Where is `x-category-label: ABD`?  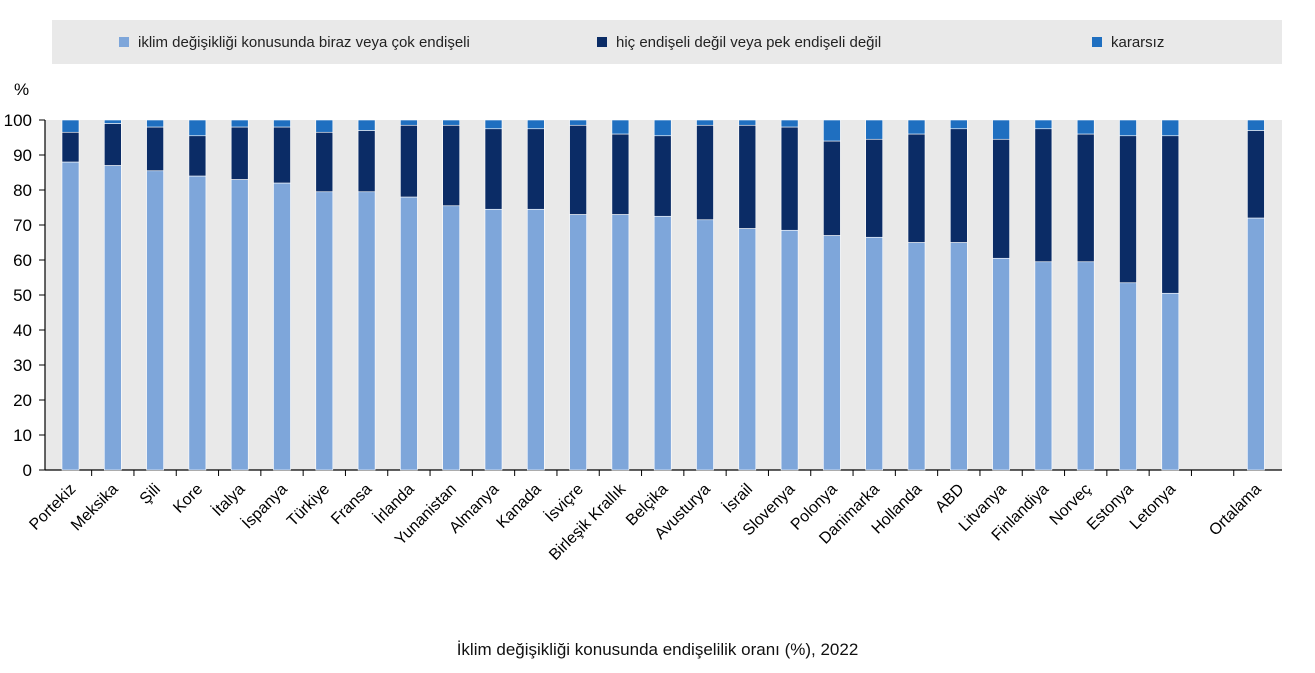 x-category-label: ABD is located at coordinates (949, 498).